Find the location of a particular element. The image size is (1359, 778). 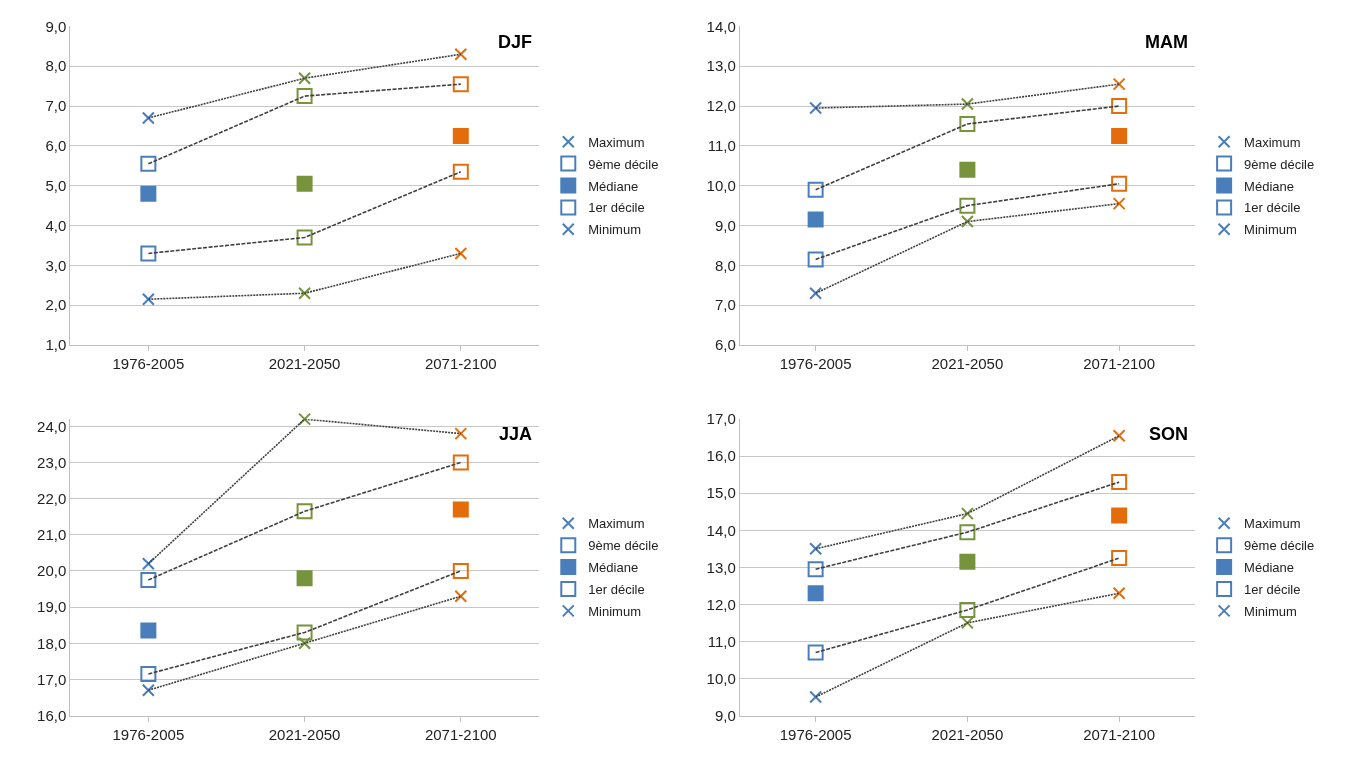

chart-title: DJF is located at coordinates (515, 42).